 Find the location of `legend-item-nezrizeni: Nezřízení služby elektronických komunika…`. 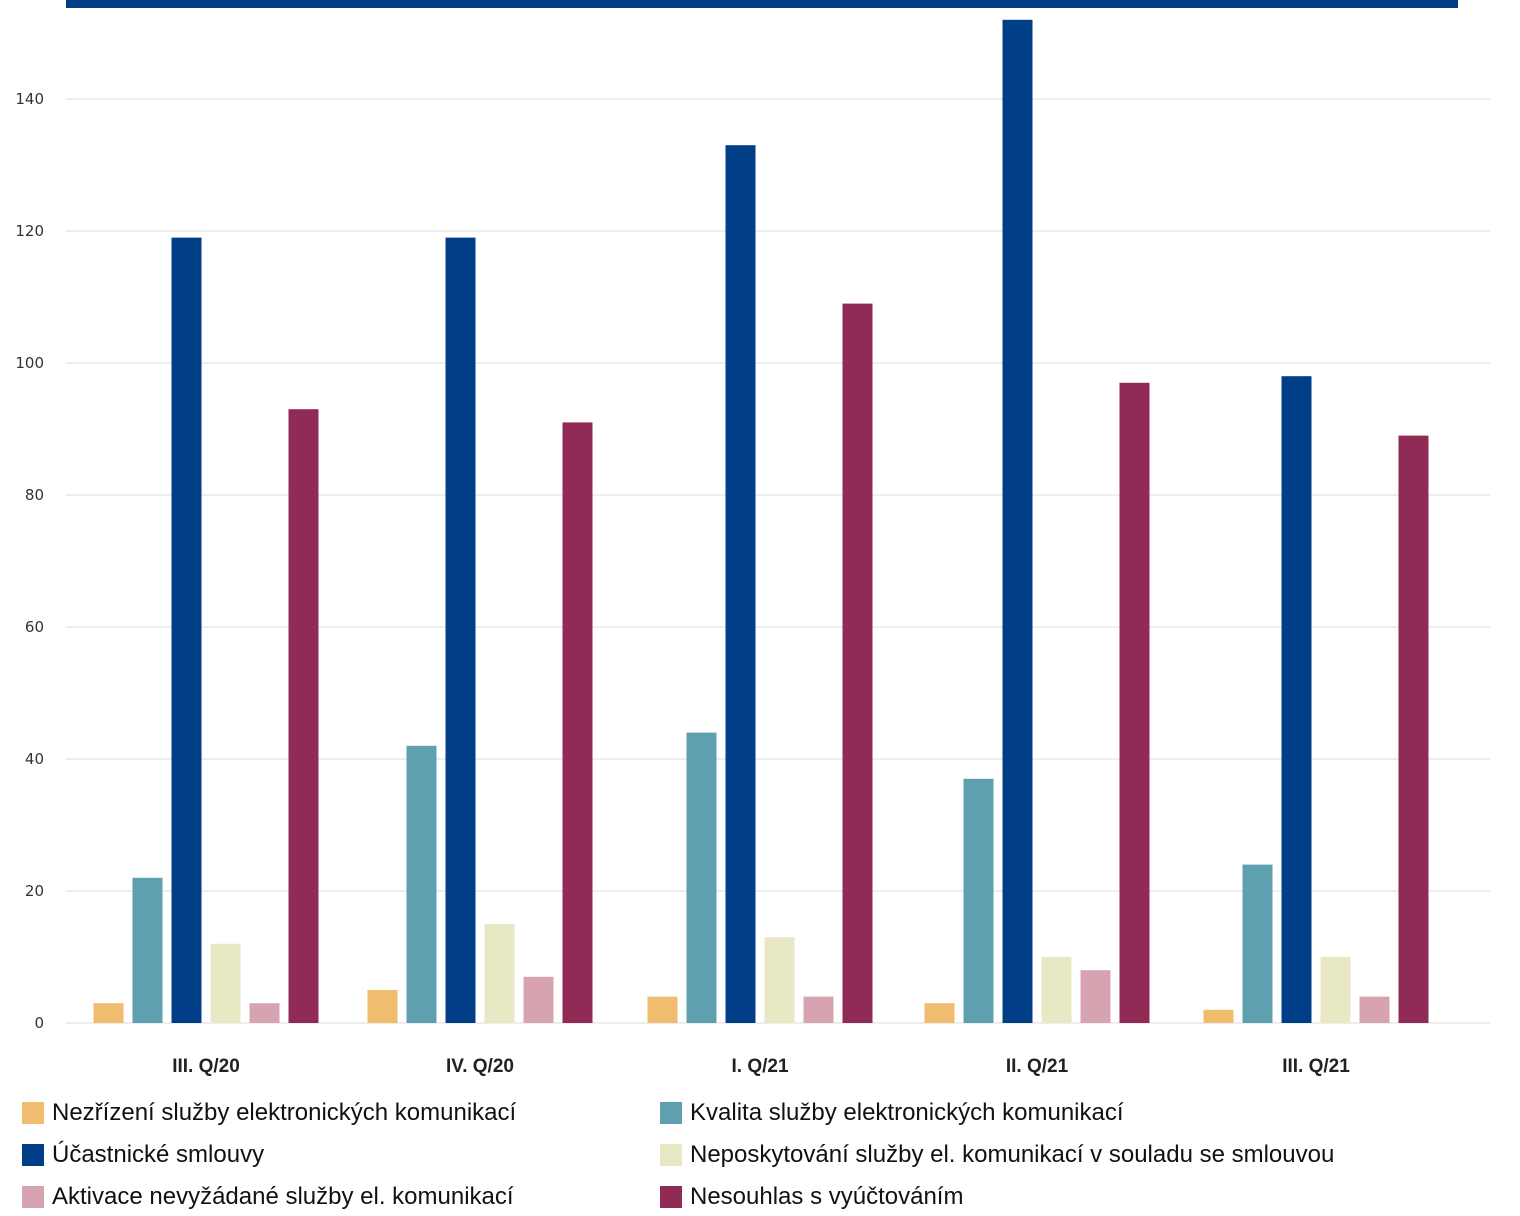

legend-item-nezrizeni: Nezřízení služby elektronických komunika… is located at coordinates (269, 1113).